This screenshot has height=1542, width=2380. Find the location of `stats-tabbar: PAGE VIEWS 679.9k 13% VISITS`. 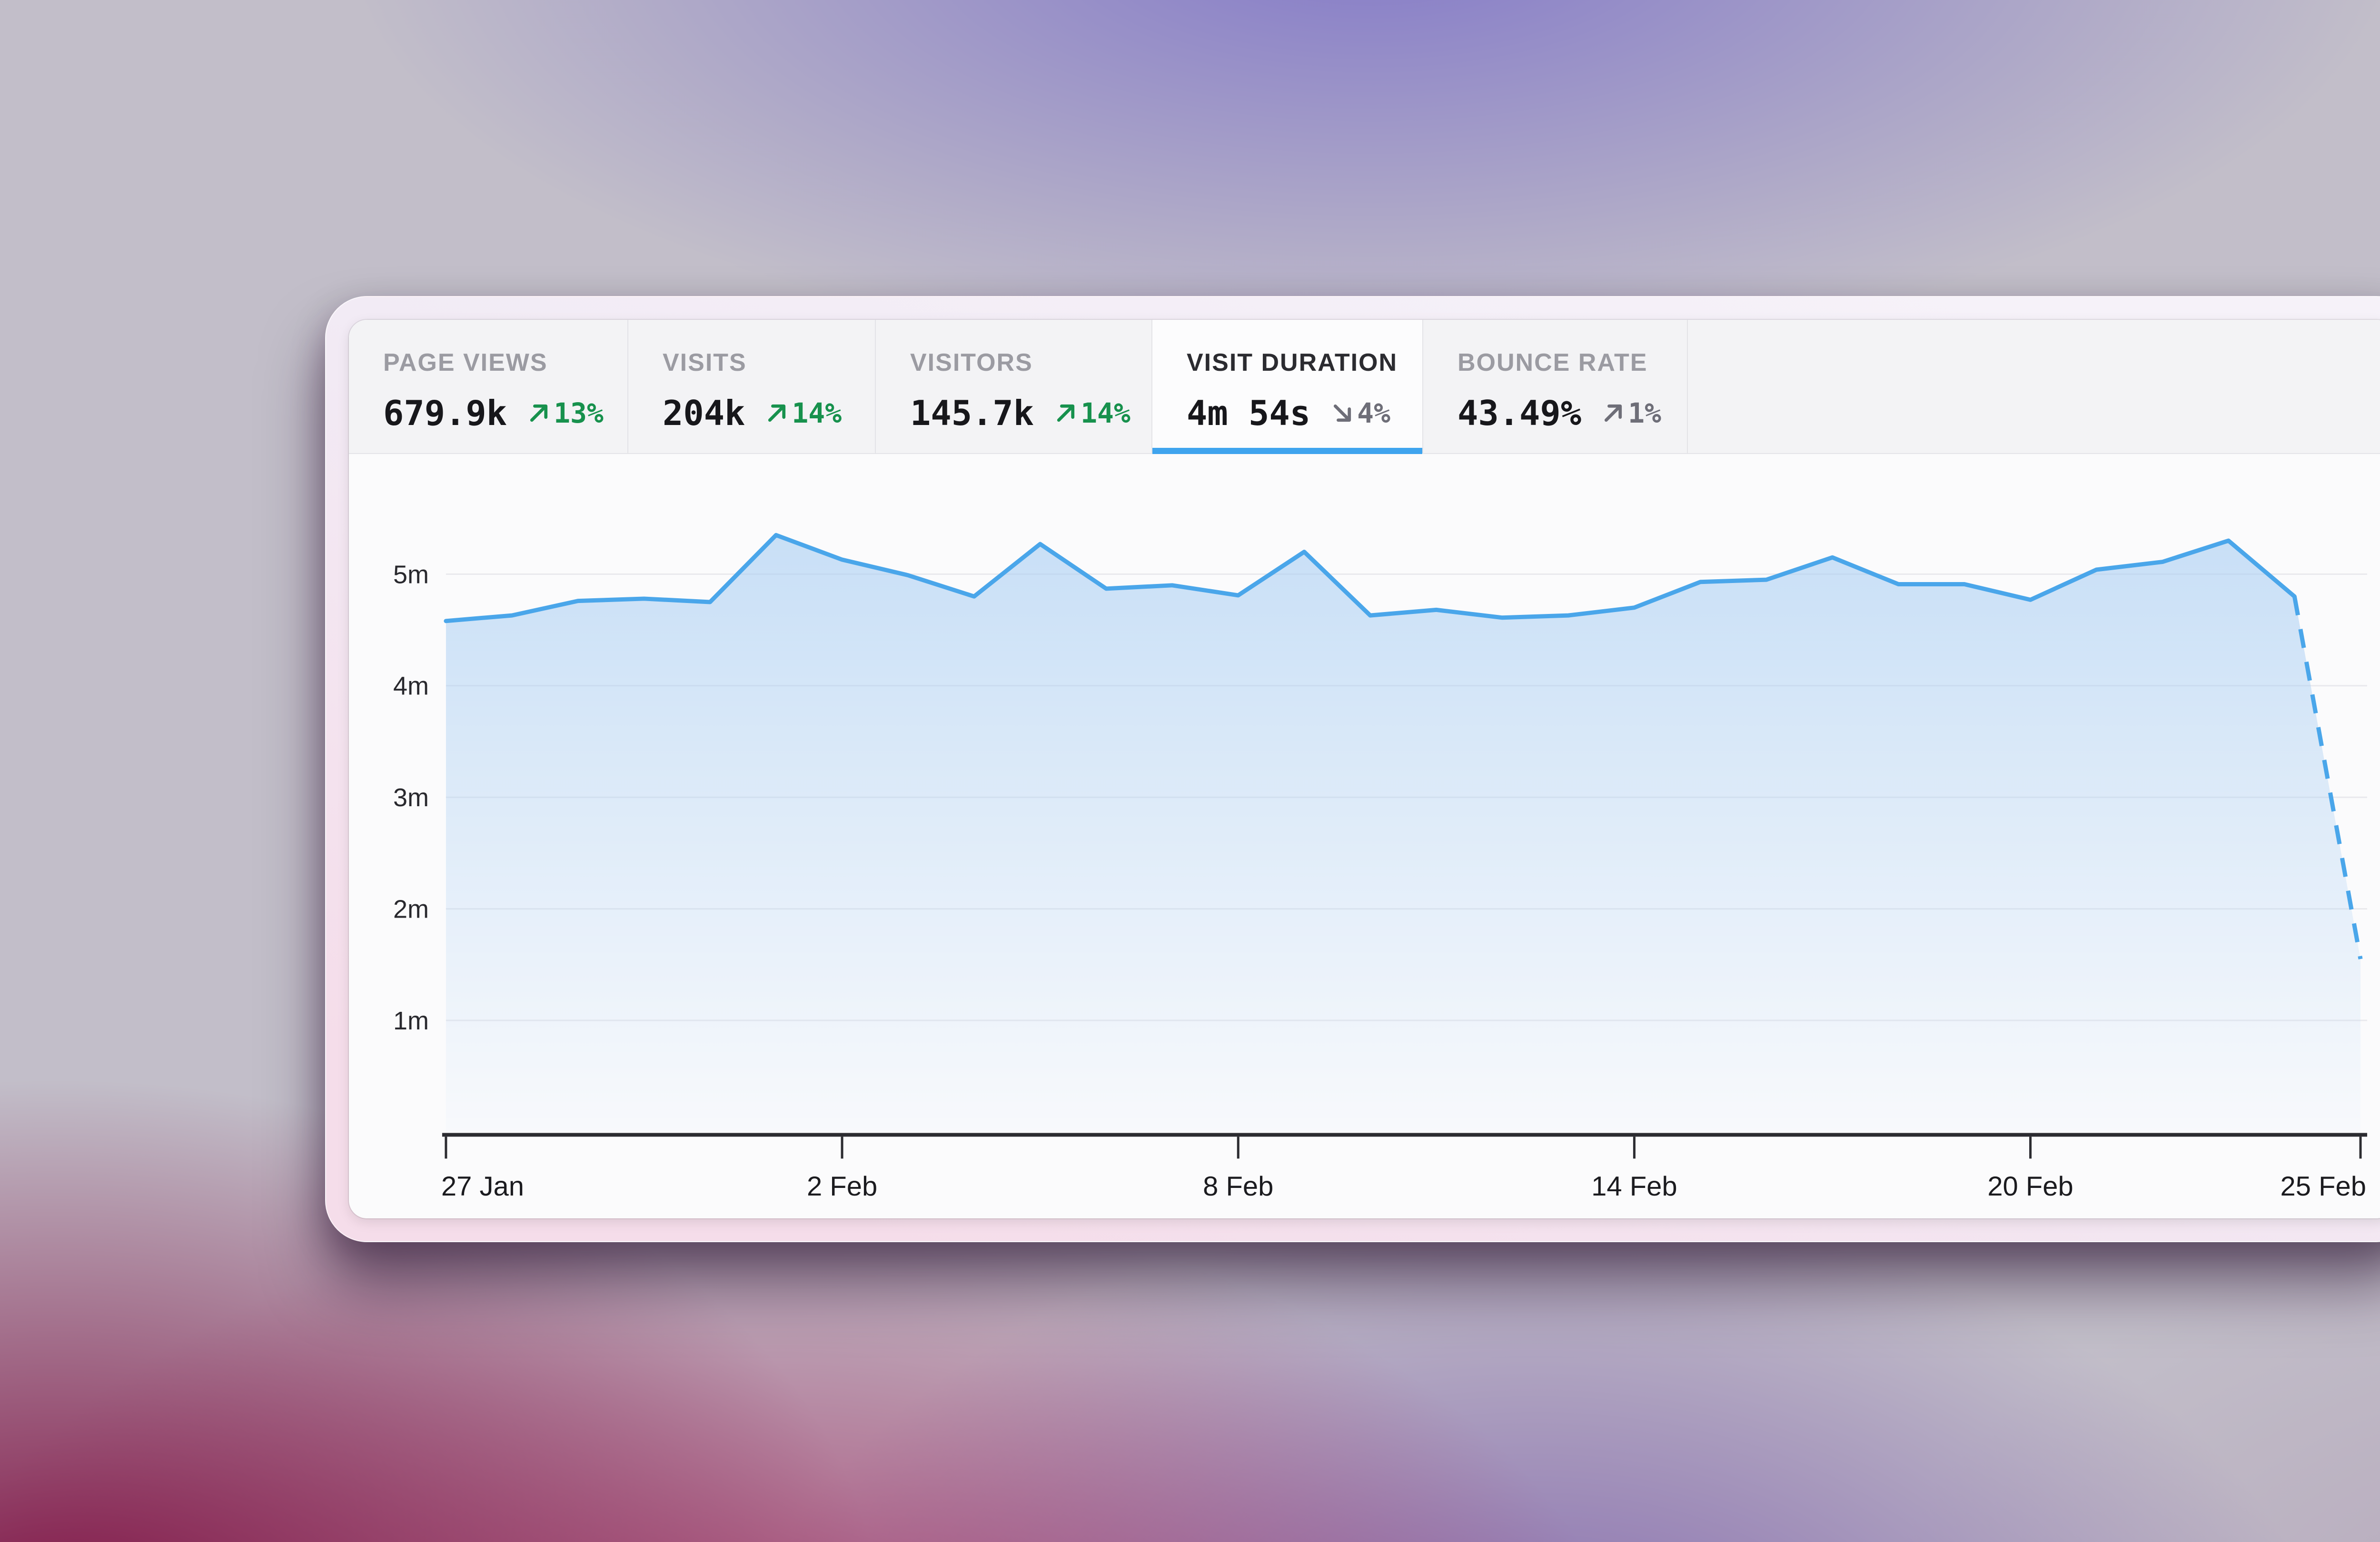

stats-tabbar: PAGE VIEWS 679.9k 13% VISITS is located at coordinates (1364, 387).